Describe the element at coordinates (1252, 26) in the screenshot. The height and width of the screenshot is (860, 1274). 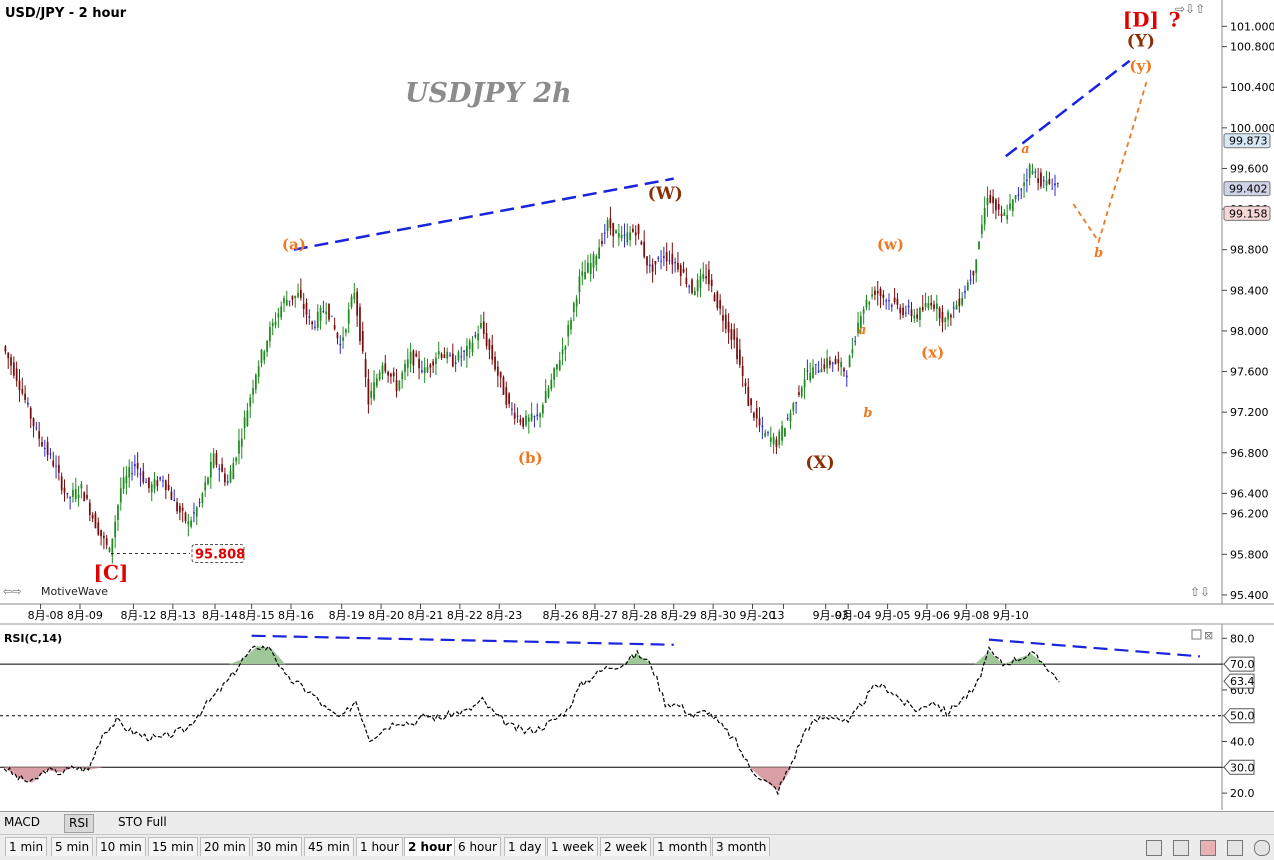
I see `price-tick-label: 101.000` at that location.